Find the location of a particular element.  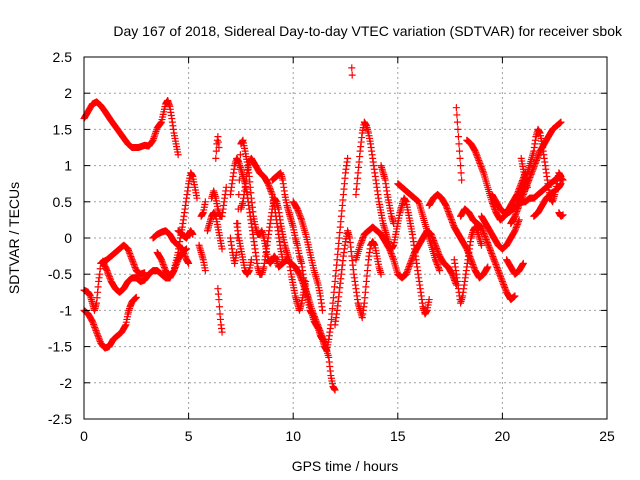

y-axis-title: SDTVAR / TECUs is located at coordinates (14, 238).